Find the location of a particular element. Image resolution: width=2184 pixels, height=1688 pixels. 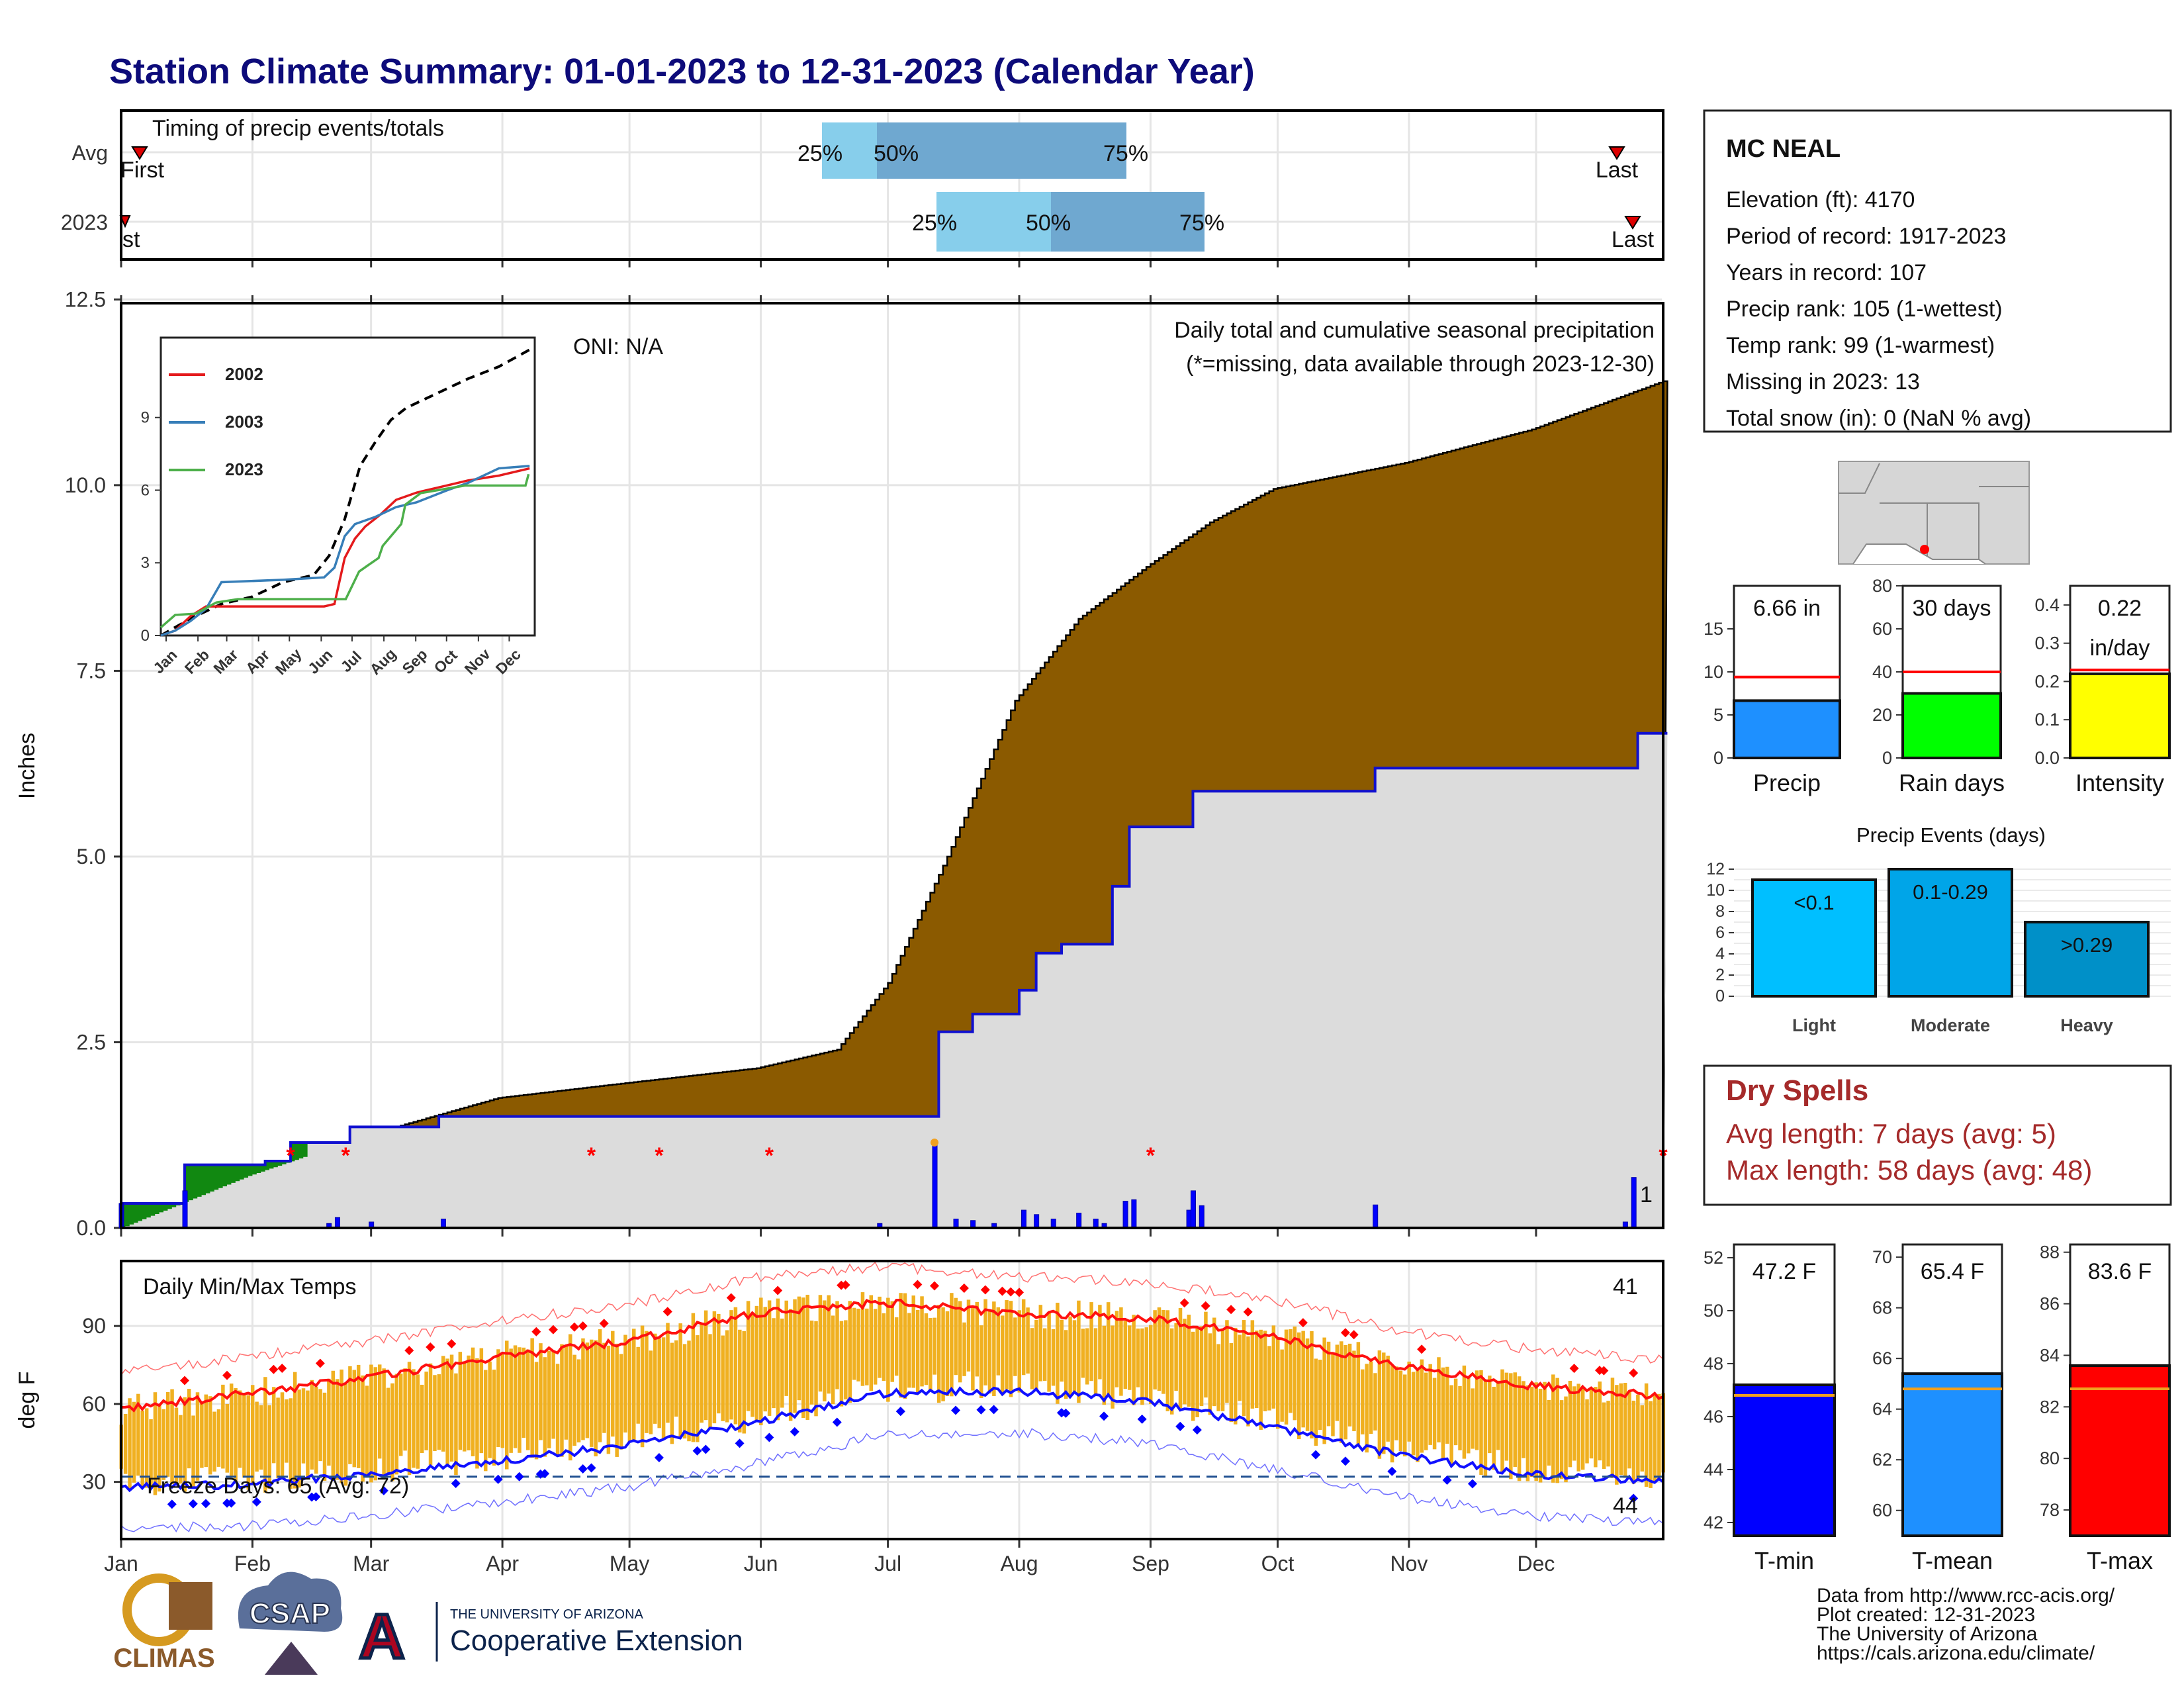

summary-value-unit: in/day is located at coordinates (2120, 648).